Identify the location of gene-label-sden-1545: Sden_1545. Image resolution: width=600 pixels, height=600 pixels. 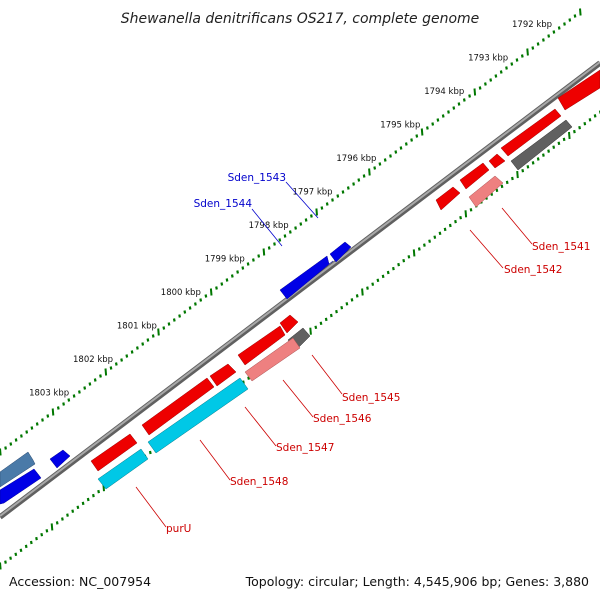
(371, 398).